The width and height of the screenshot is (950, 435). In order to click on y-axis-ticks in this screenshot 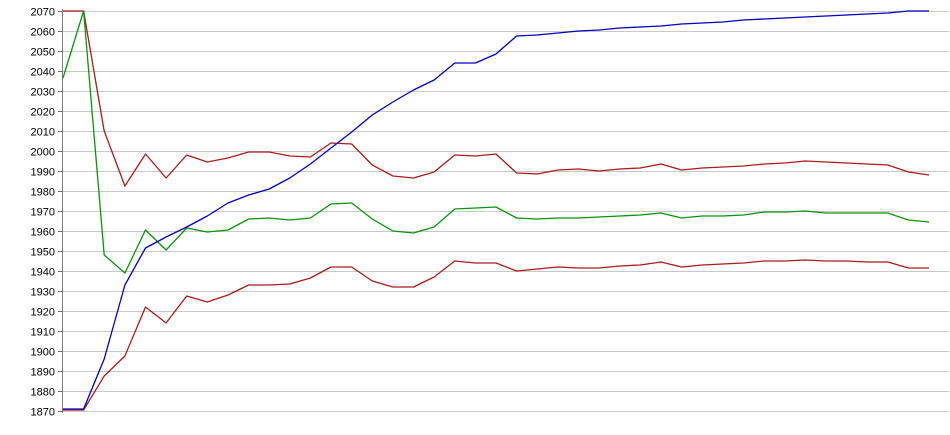, I will do `click(60, 211)`.